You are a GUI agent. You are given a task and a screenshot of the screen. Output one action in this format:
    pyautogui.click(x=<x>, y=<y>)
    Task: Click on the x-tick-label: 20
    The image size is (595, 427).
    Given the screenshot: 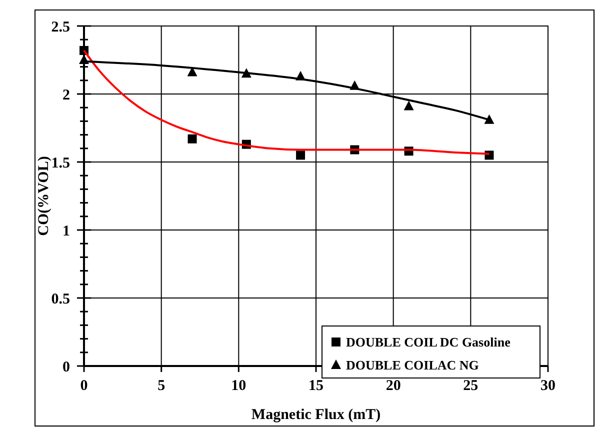 What is the action you would take?
    pyautogui.click(x=393, y=386)
    